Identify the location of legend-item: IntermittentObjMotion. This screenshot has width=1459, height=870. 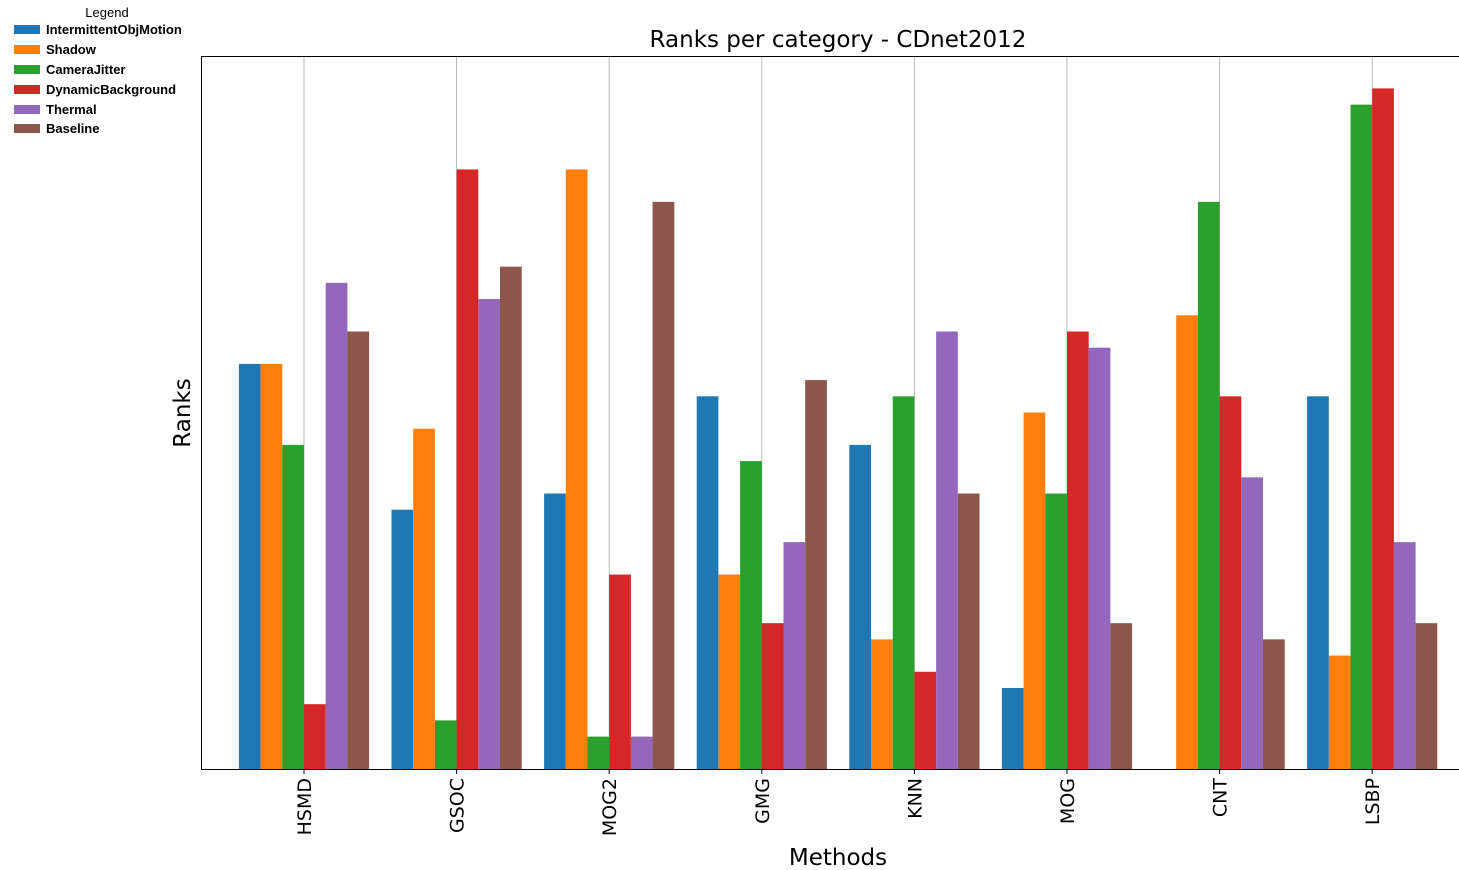
(107, 30).